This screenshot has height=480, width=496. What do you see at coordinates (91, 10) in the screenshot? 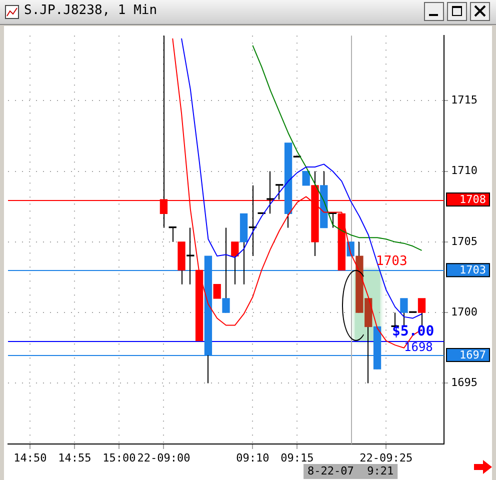
I see `chart-title: S.JP.J8238, 1 Min` at bounding box center [91, 10].